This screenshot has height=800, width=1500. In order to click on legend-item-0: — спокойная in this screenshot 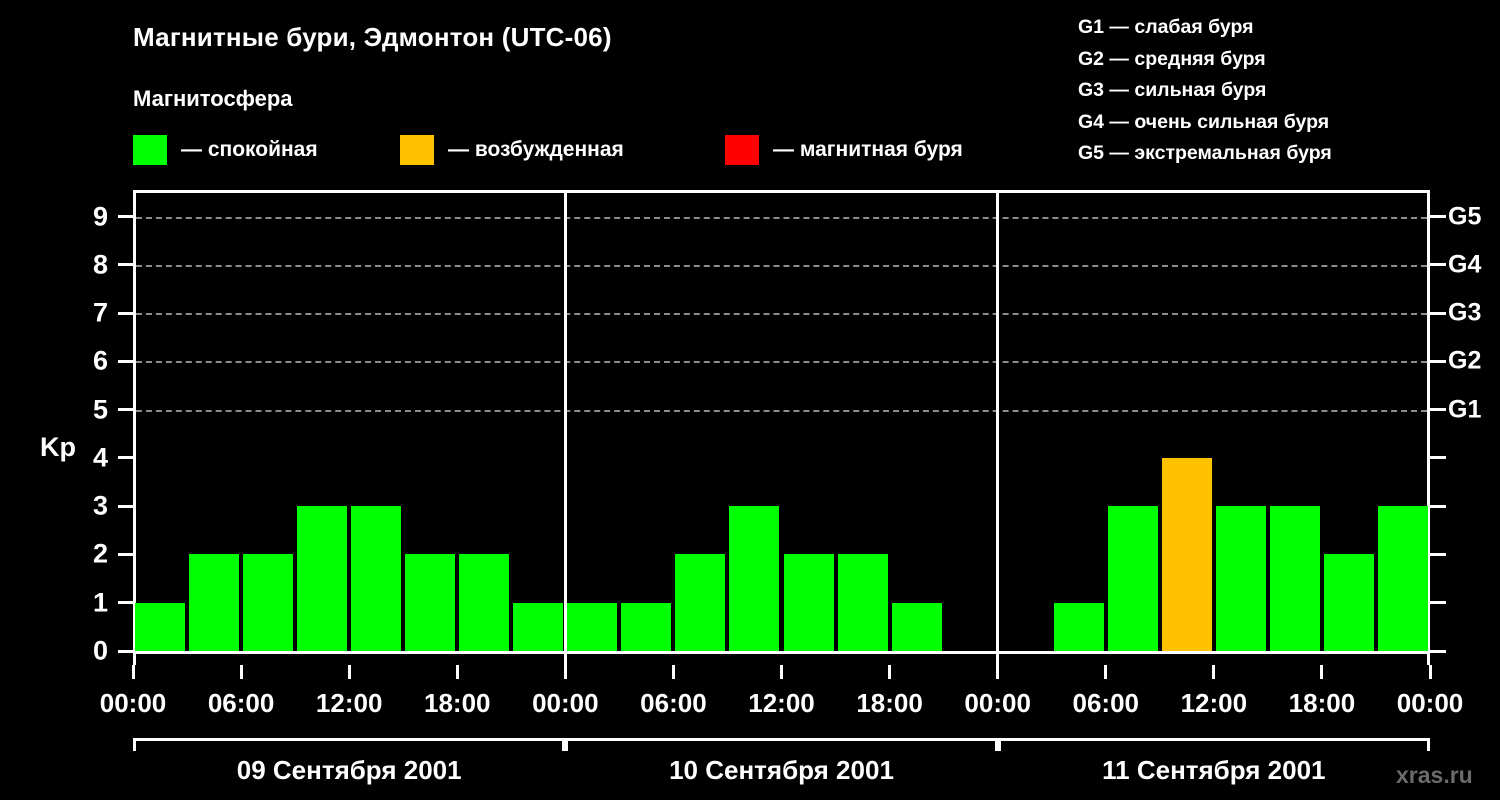, I will do `click(225, 150)`.